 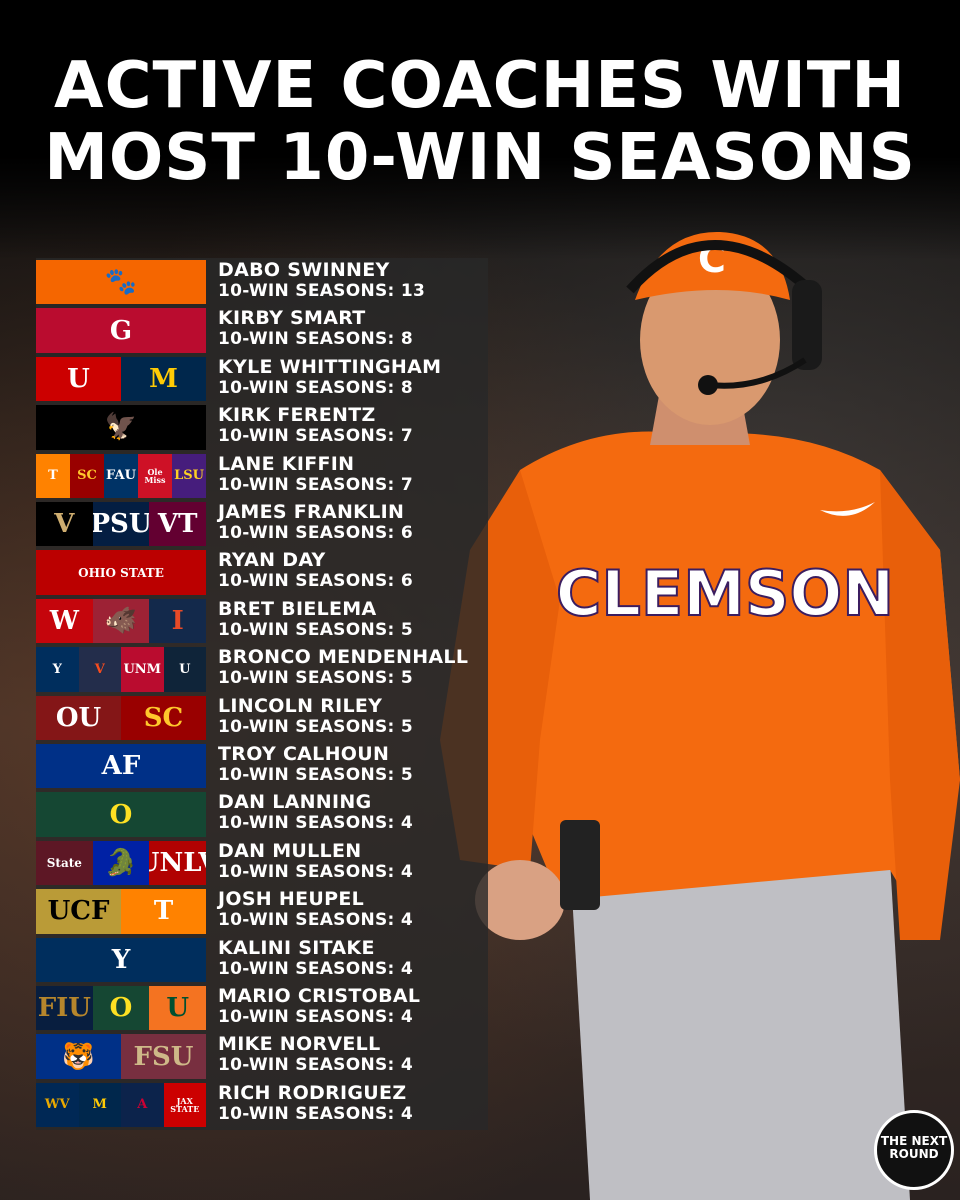 I want to click on coach-info: TROY CALHOUN 10-WIN SEASONS: 5, so click(x=315, y=764).